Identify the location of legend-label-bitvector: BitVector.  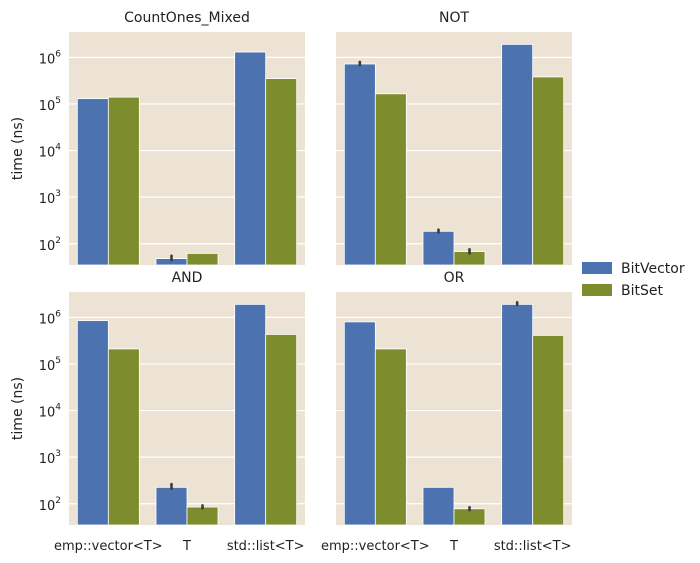
(653, 269).